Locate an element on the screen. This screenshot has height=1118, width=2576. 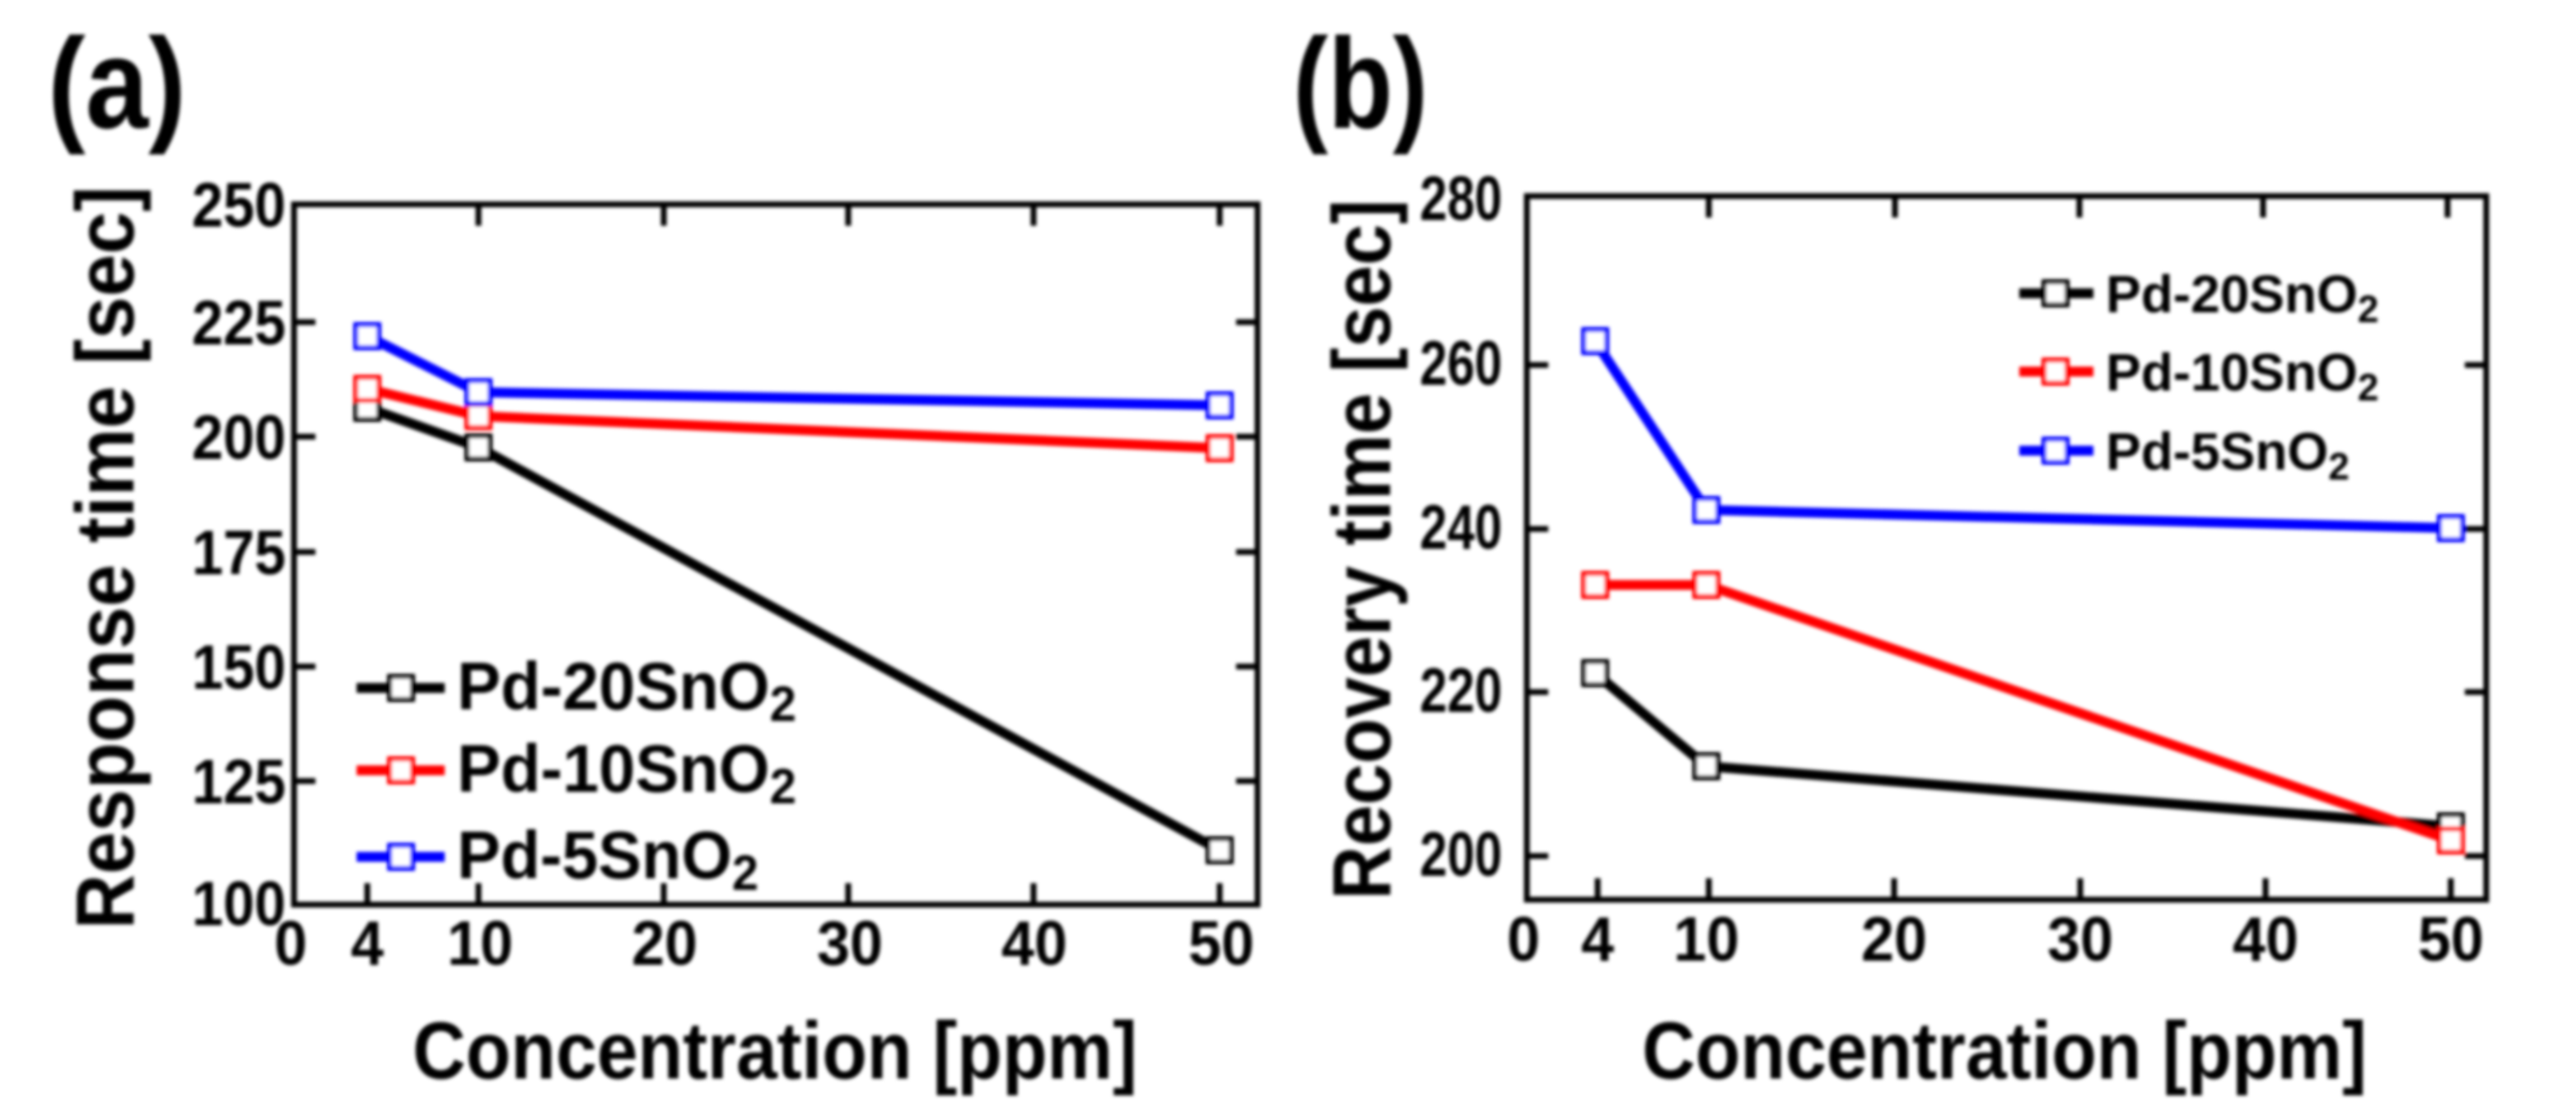
svg-text: Response time [sec] is located at coordinates (105, 557).